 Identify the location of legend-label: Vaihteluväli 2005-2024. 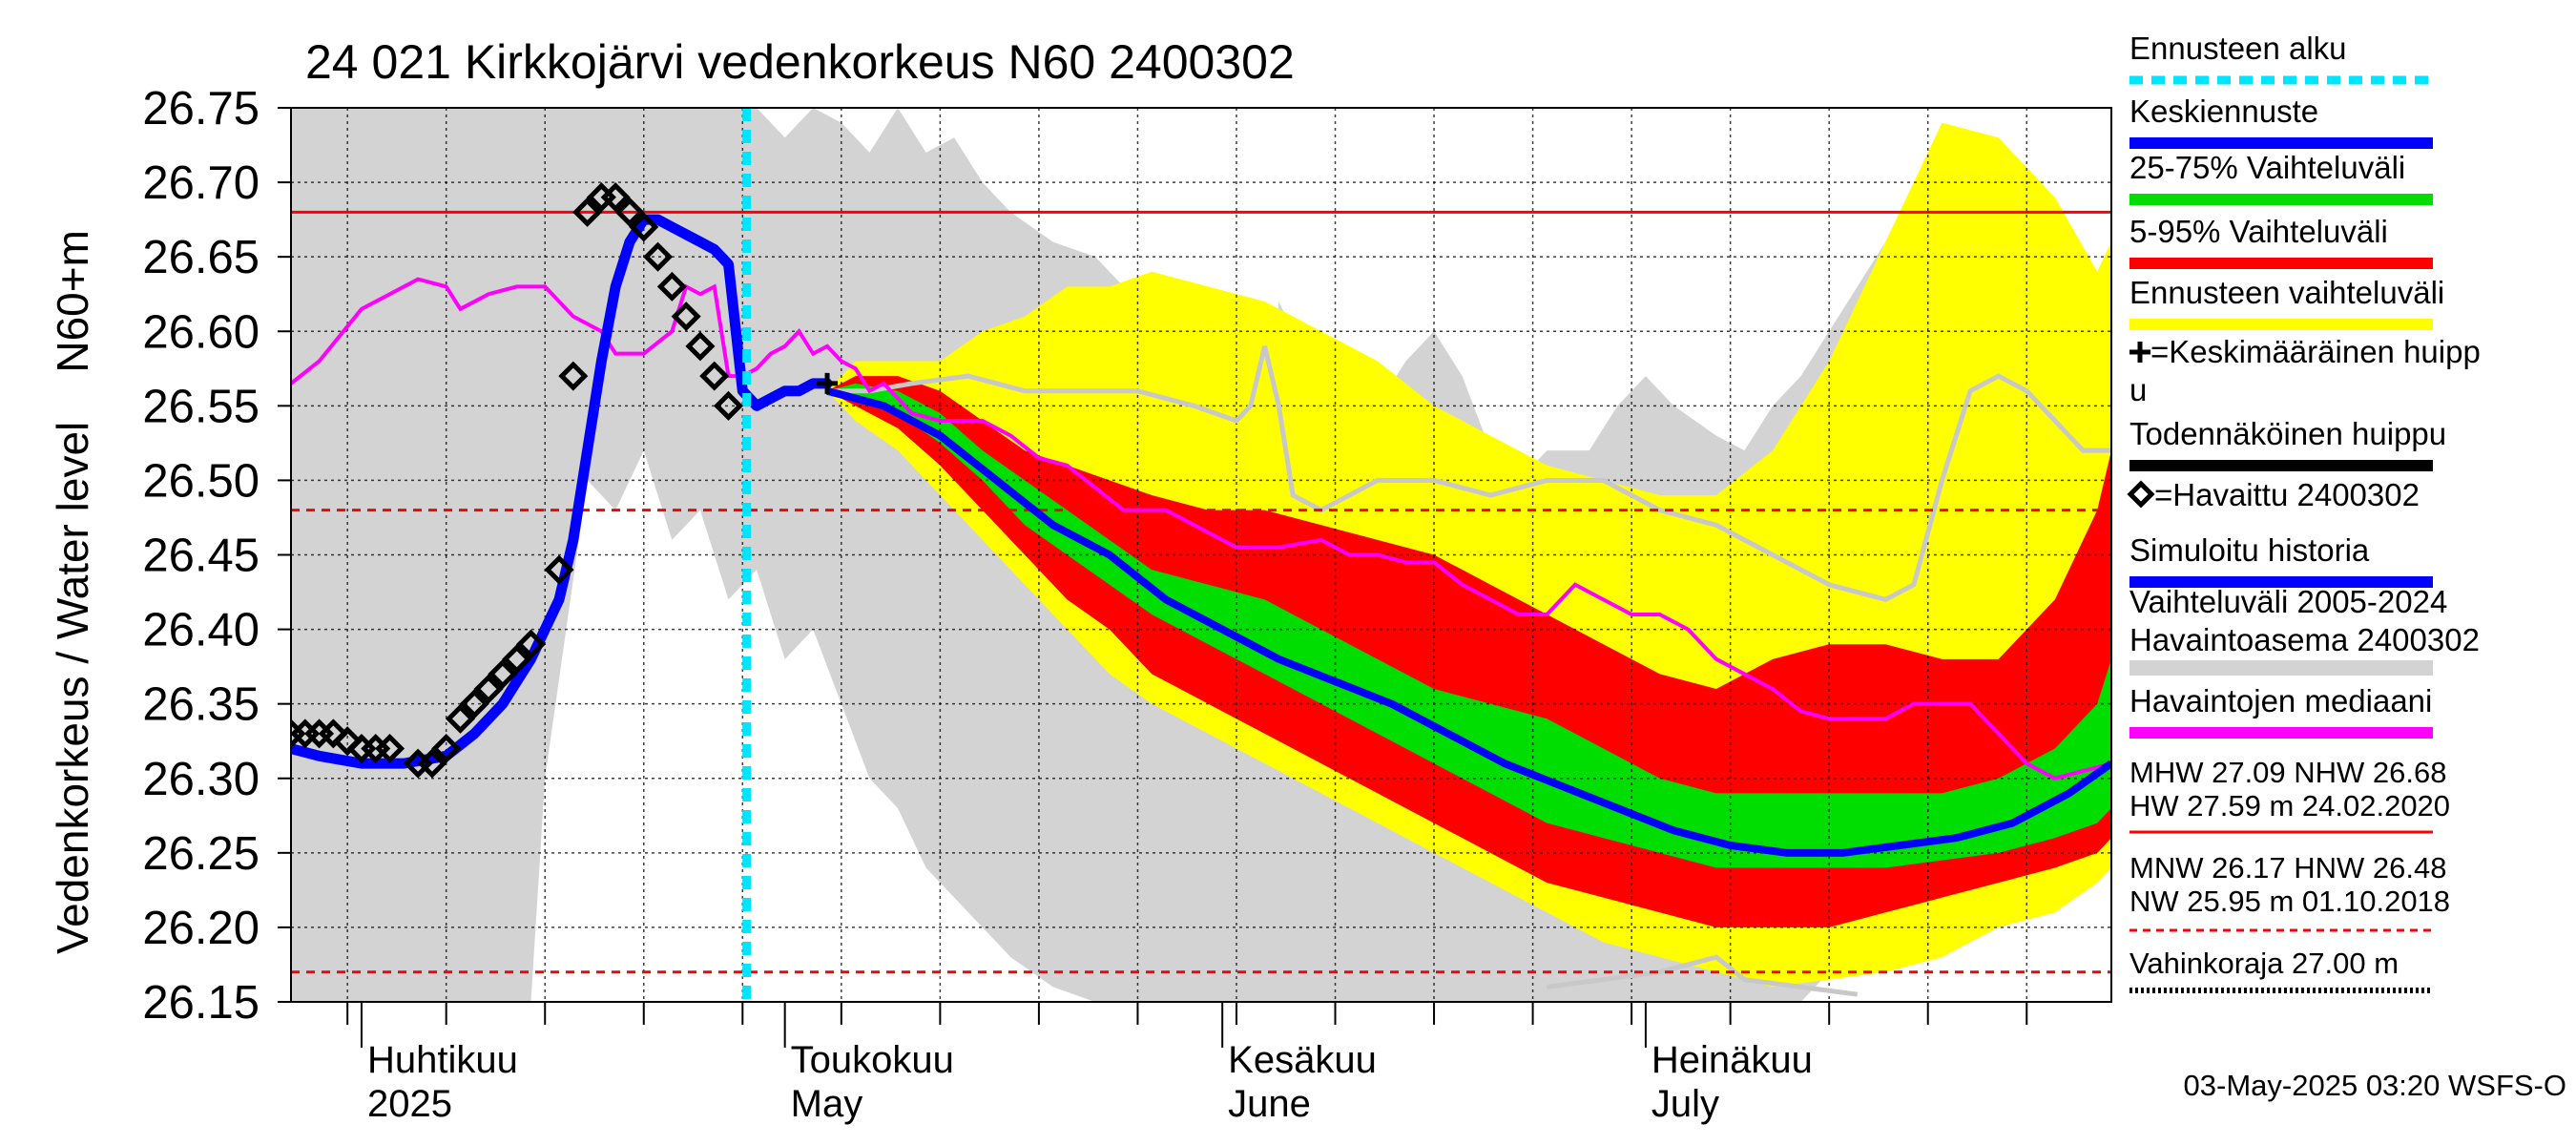
(2288, 601).